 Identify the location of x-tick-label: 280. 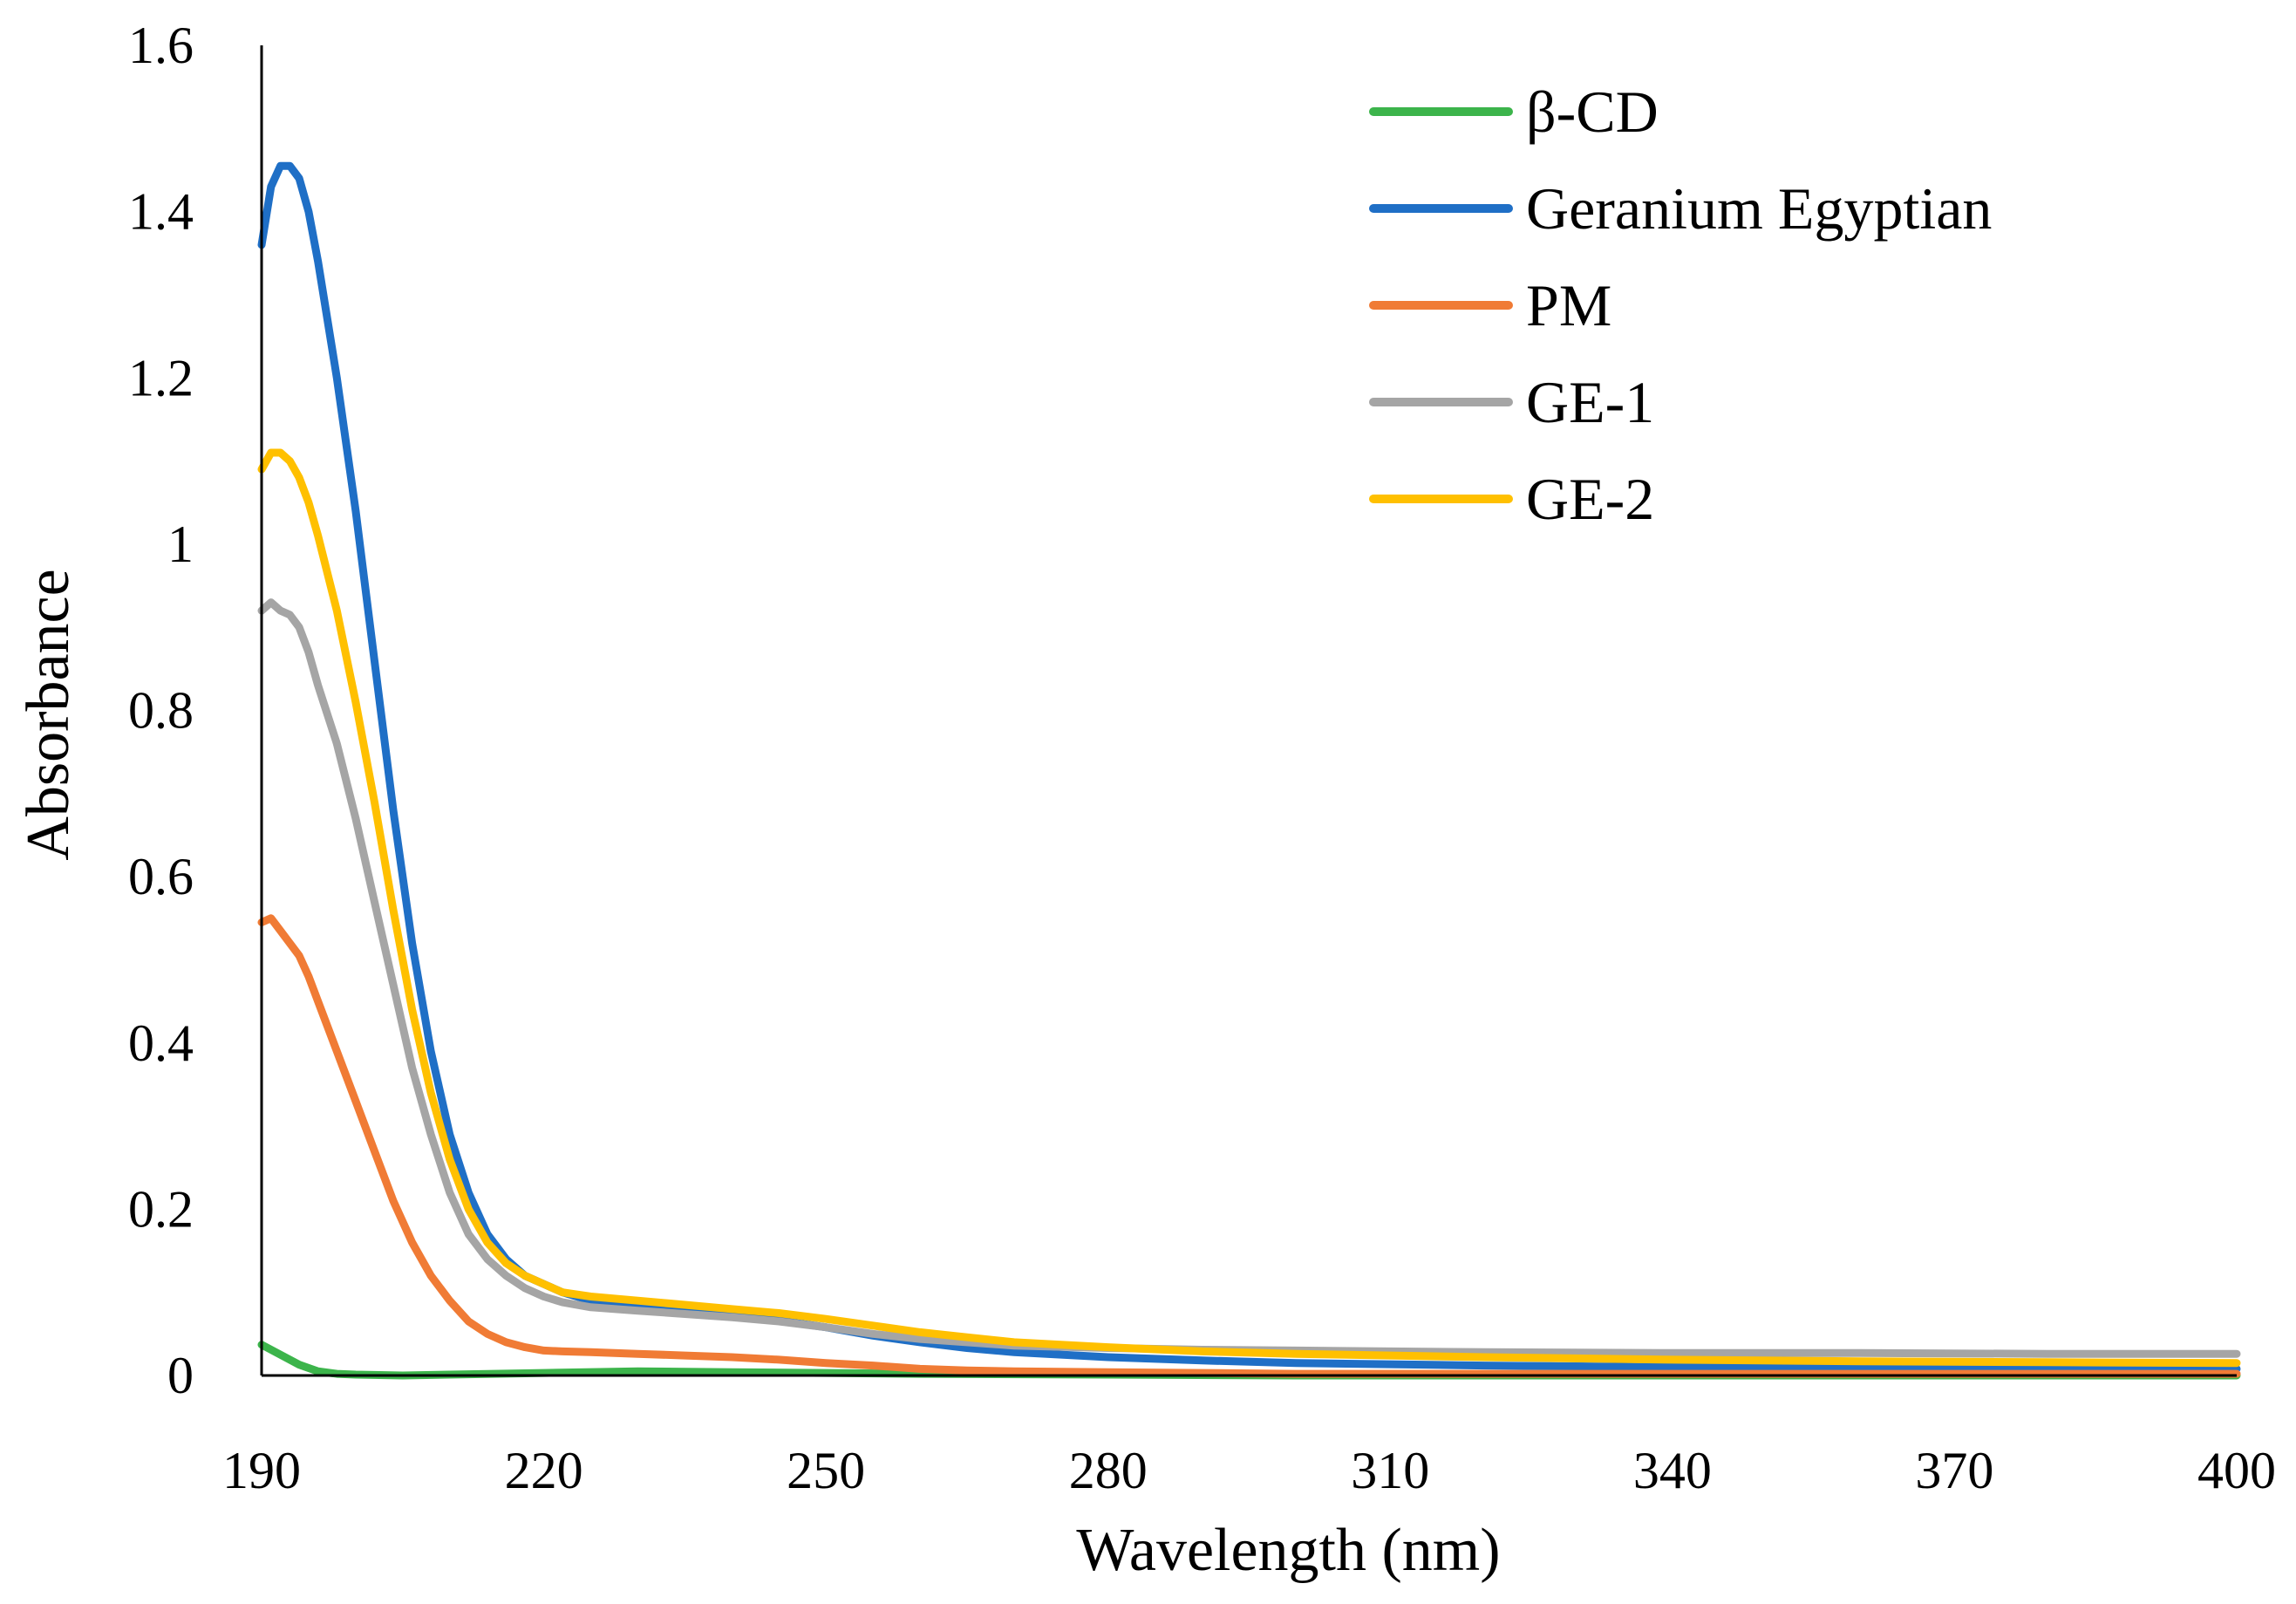
(1108, 1470).